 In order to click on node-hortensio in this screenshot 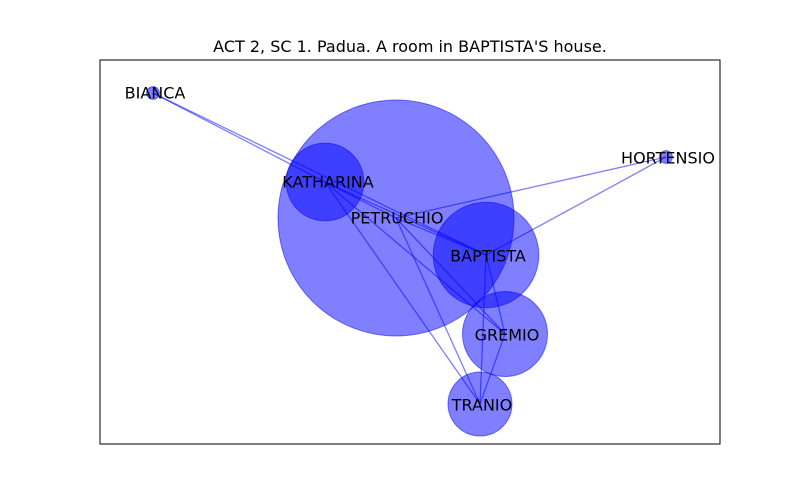, I will do `click(666, 157)`.